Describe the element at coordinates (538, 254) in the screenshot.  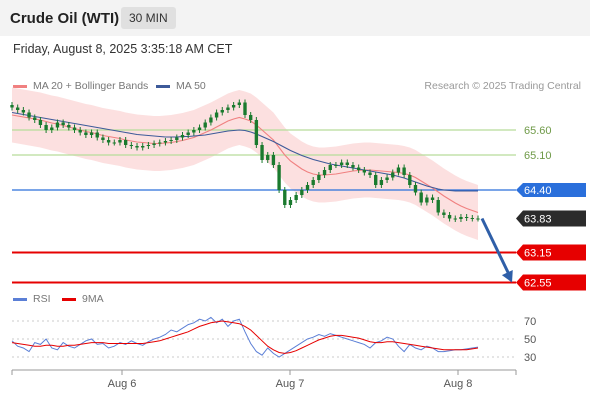
I see `level-label: 63.15` at that location.